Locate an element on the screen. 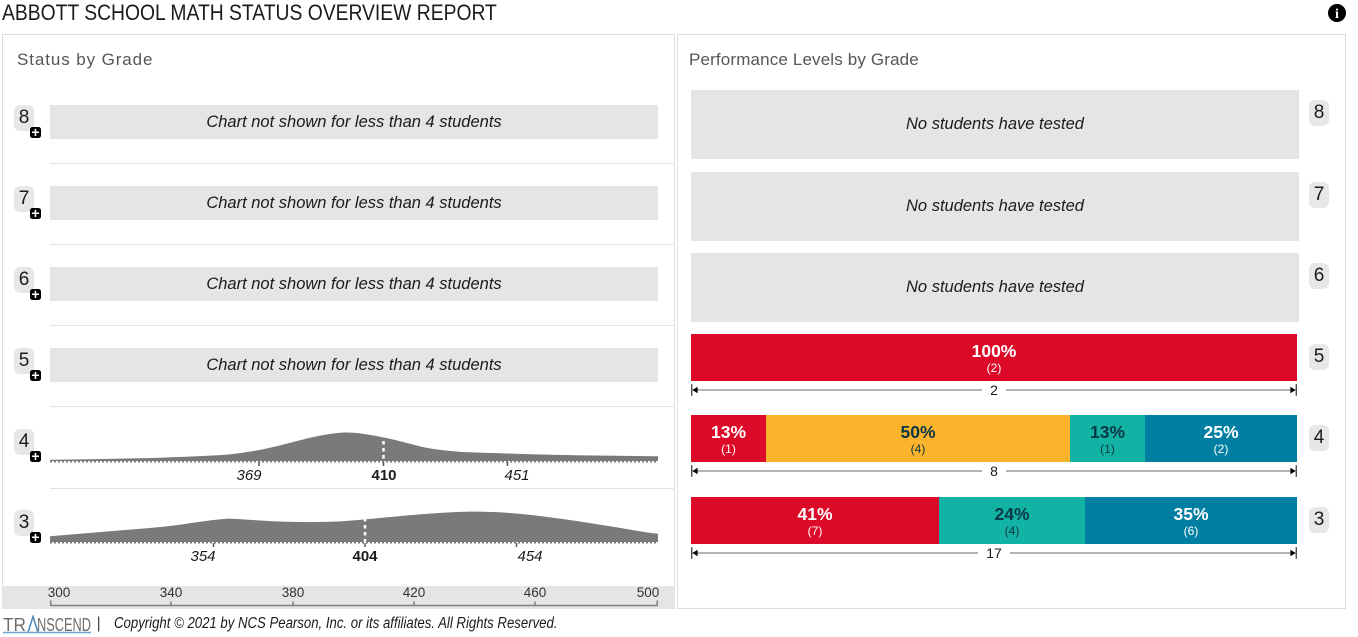 The height and width of the screenshot is (637, 1358). svg-text: 17 is located at coordinates (994, 553).